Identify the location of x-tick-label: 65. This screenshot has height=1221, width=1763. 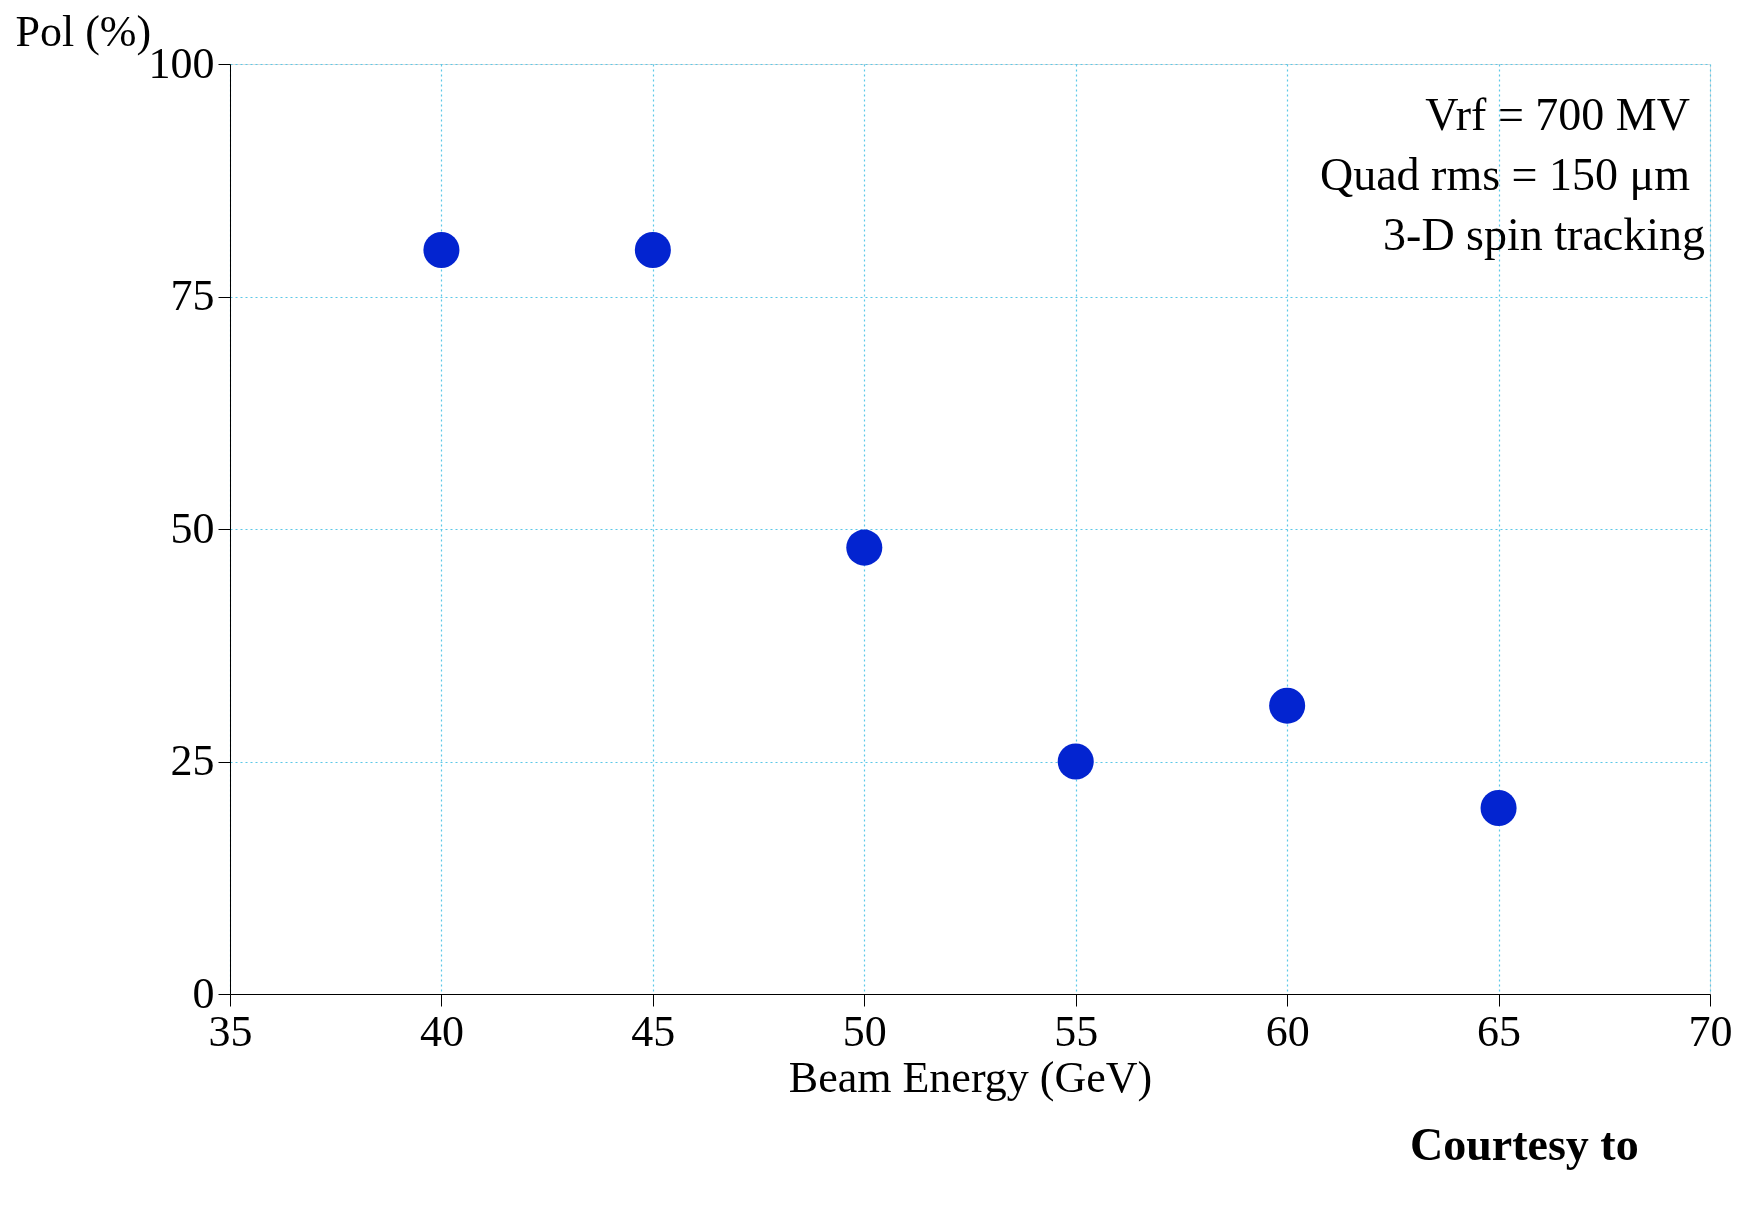
(1499, 1031).